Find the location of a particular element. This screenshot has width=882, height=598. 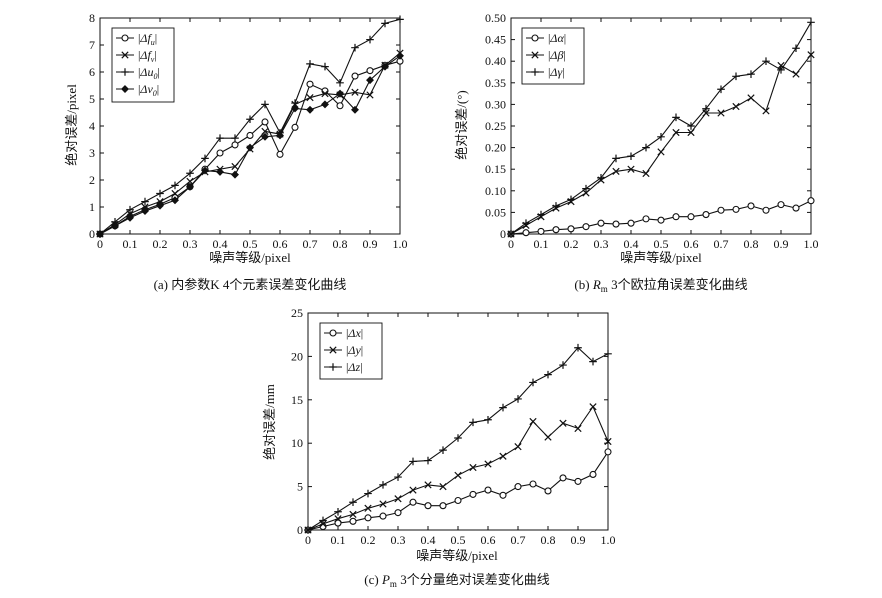

panel-b-legend-label-2: |Δγ| is located at coordinates (556, 72).